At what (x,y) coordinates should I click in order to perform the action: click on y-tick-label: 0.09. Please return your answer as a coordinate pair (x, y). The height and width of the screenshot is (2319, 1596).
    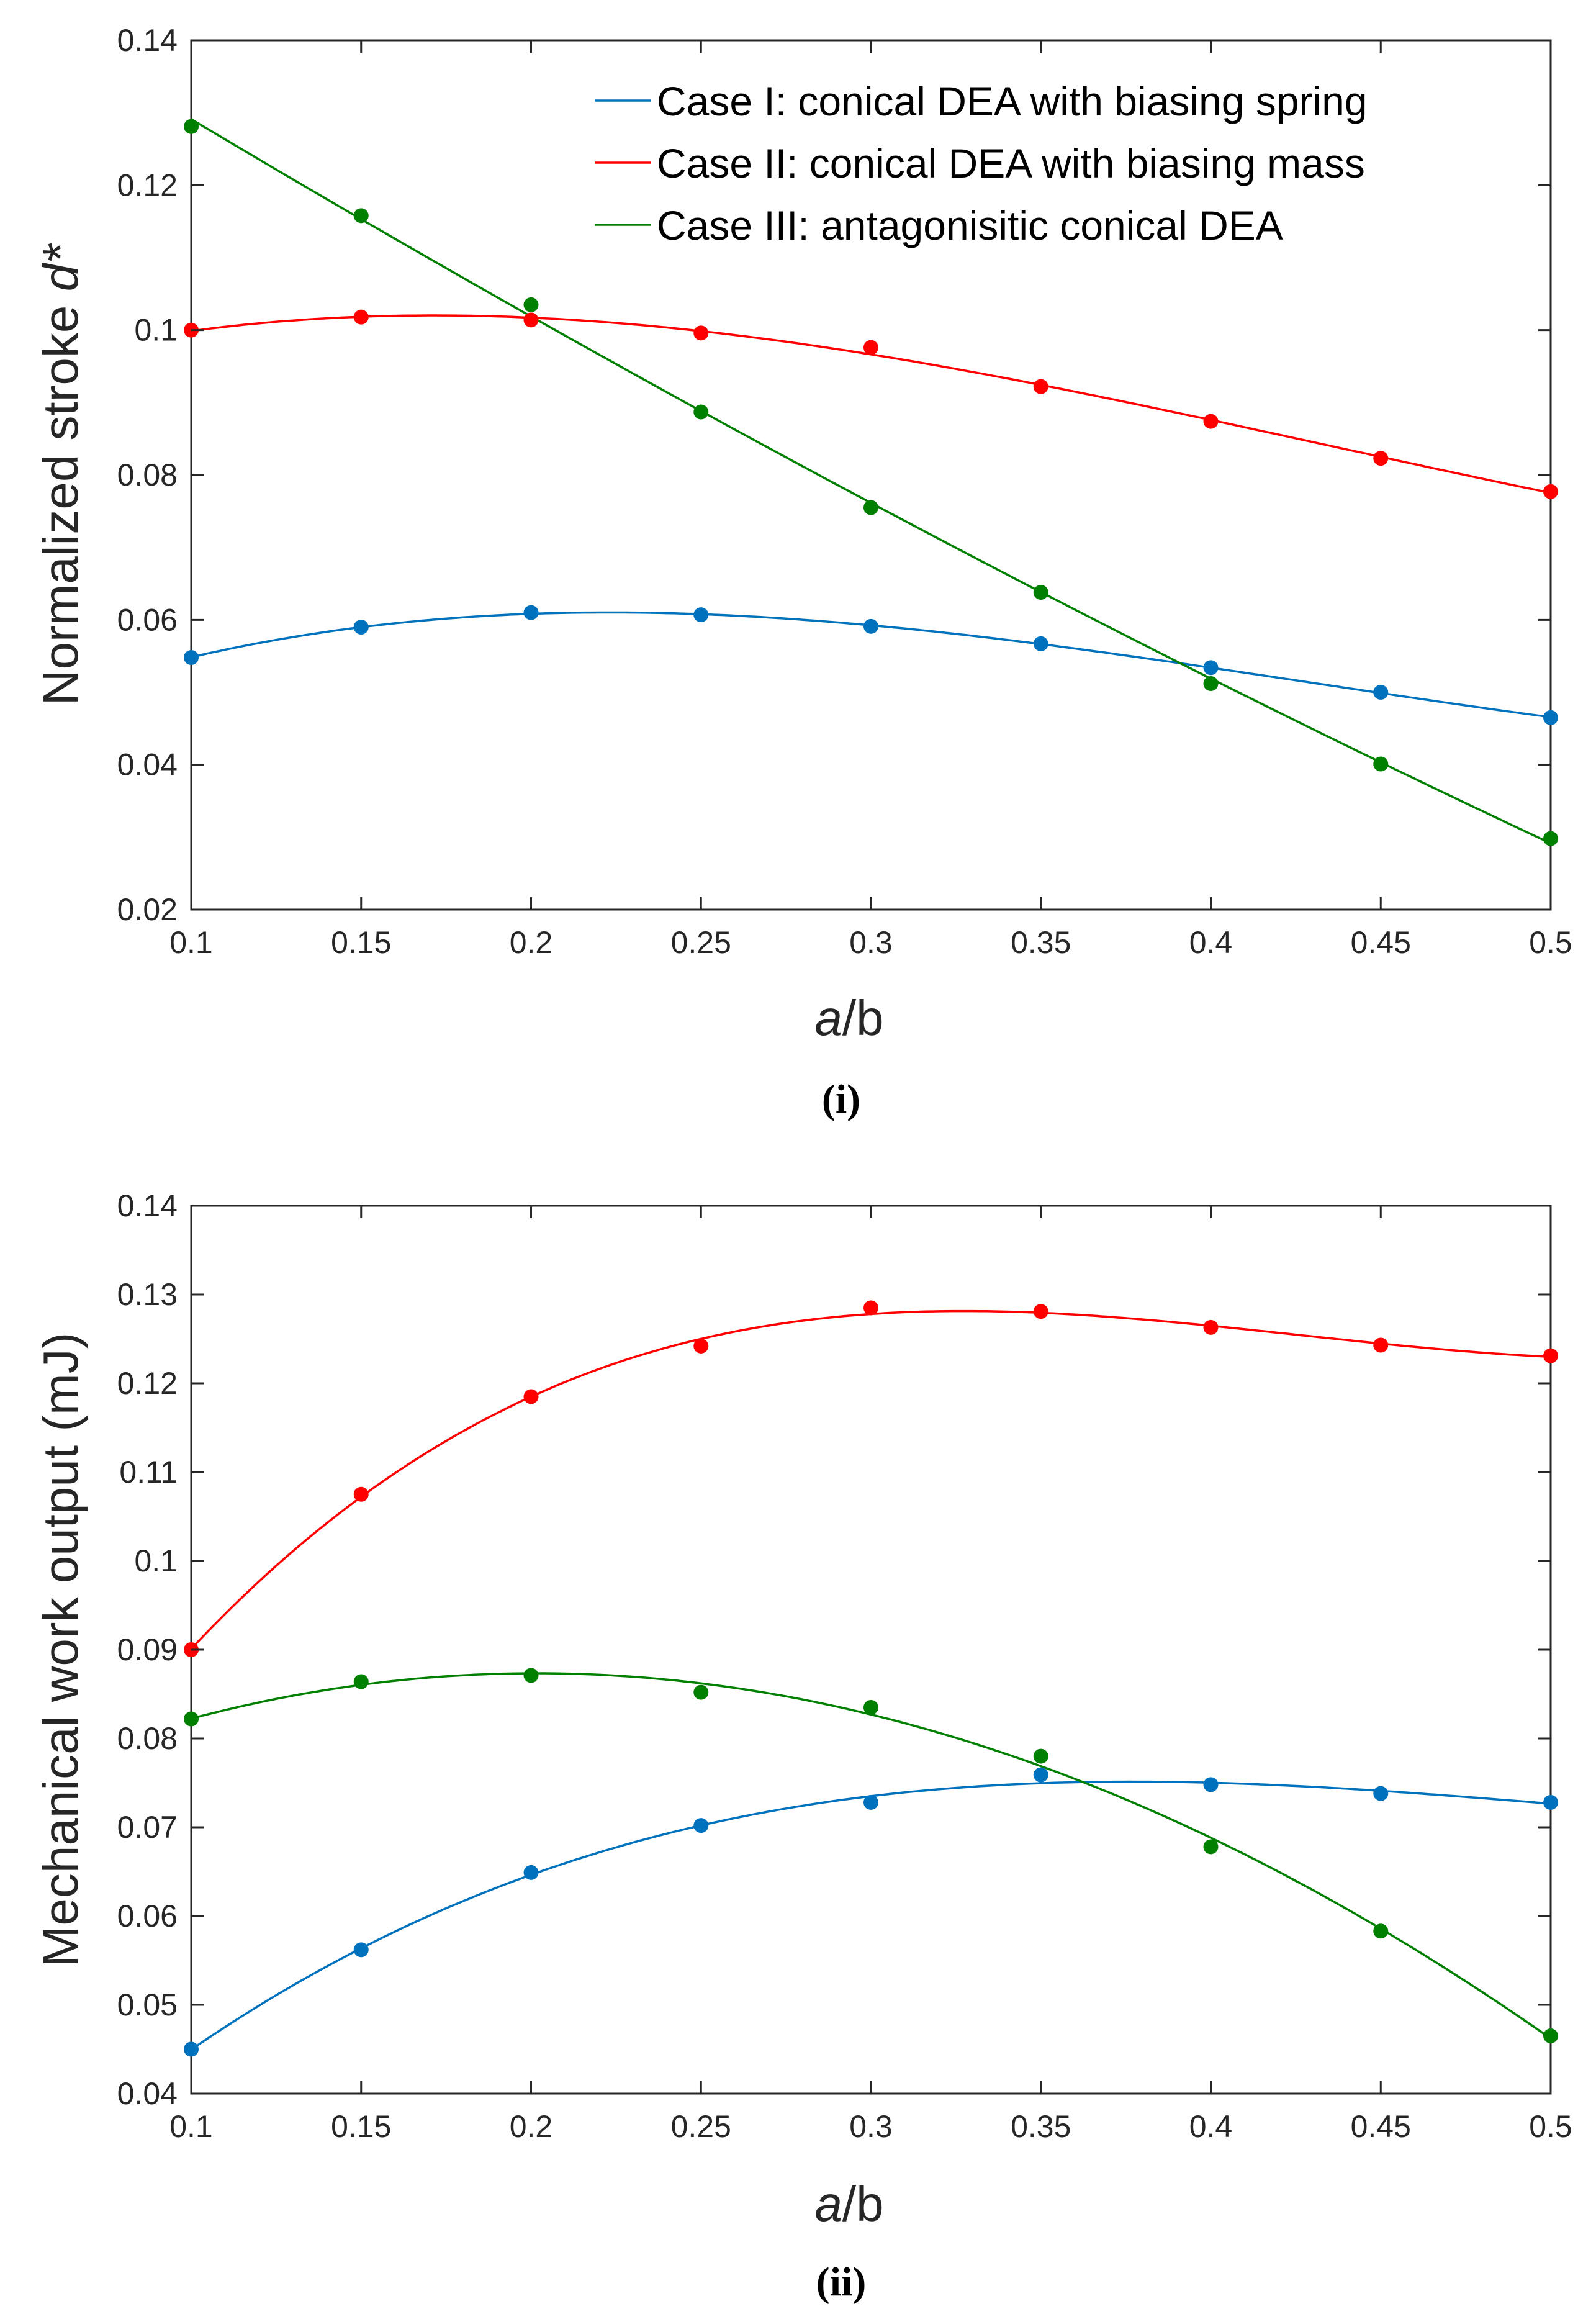
    Looking at the image, I should click on (147, 1649).